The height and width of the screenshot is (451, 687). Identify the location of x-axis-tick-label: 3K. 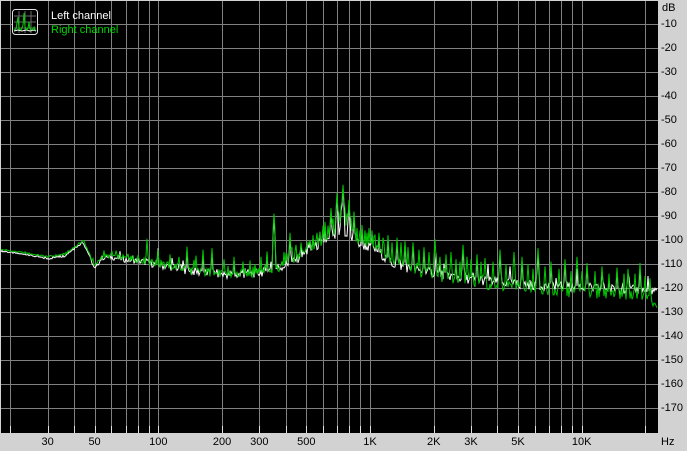
(471, 442).